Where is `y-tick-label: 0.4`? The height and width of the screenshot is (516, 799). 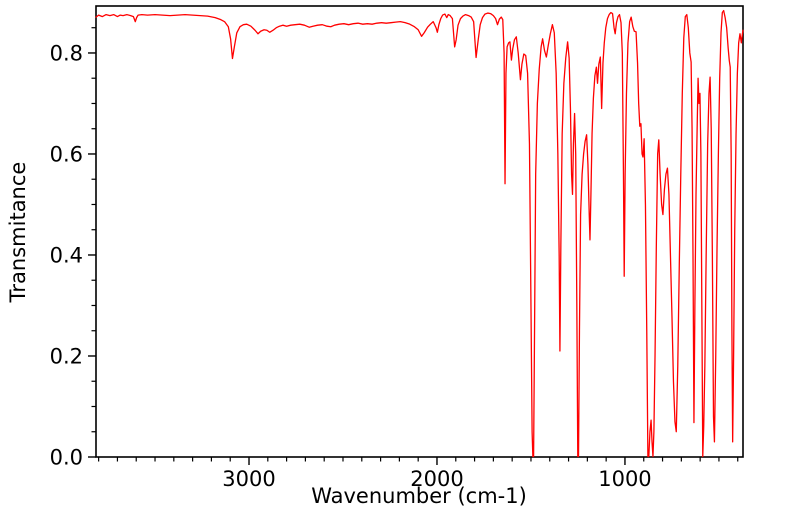 y-tick-label: 0.4 is located at coordinates (66, 255).